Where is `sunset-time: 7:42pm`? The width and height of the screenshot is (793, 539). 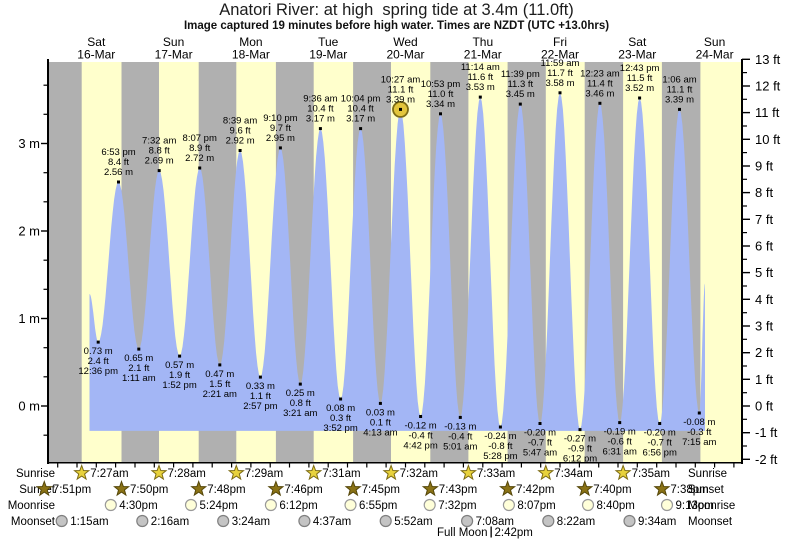 sunset-time: 7:42pm is located at coordinates (535, 490).